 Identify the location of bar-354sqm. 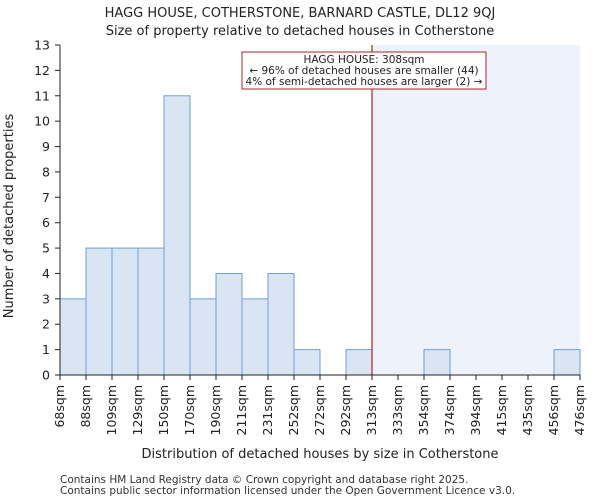
(437, 362).